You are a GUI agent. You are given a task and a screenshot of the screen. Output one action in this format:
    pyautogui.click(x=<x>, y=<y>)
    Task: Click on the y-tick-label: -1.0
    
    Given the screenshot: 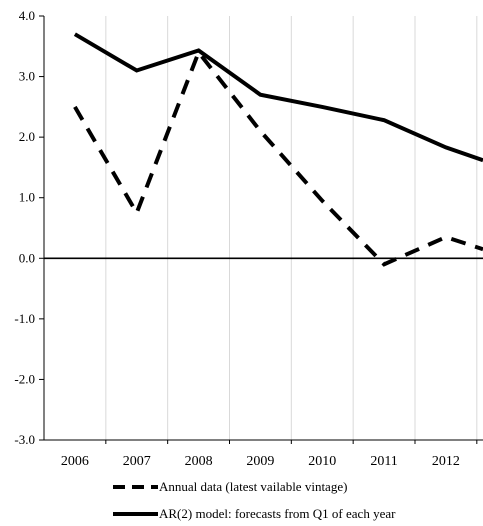 What is the action you would take?
    pyautogui.click(x=24, y=318)
    